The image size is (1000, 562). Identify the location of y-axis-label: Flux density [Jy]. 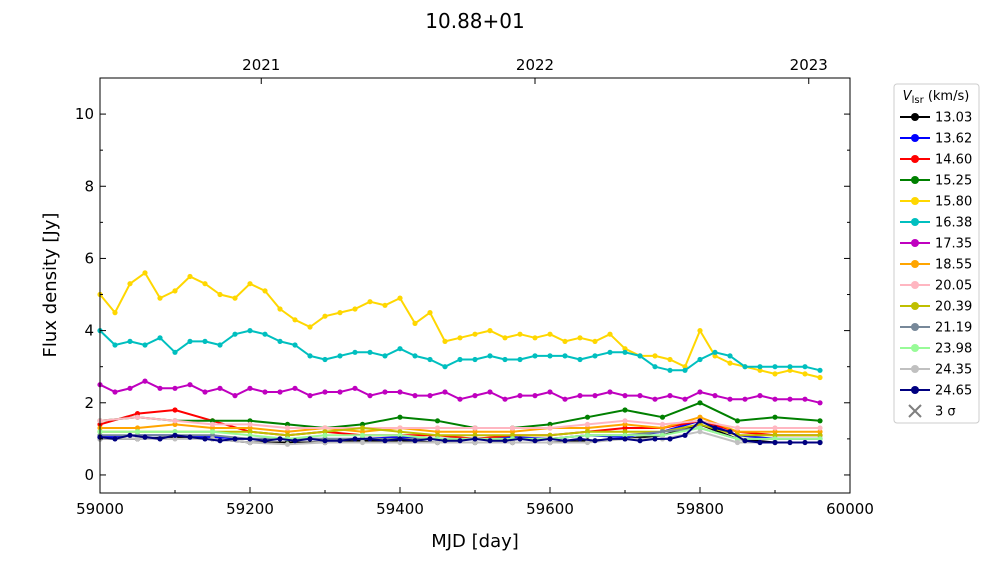
(50, 285).